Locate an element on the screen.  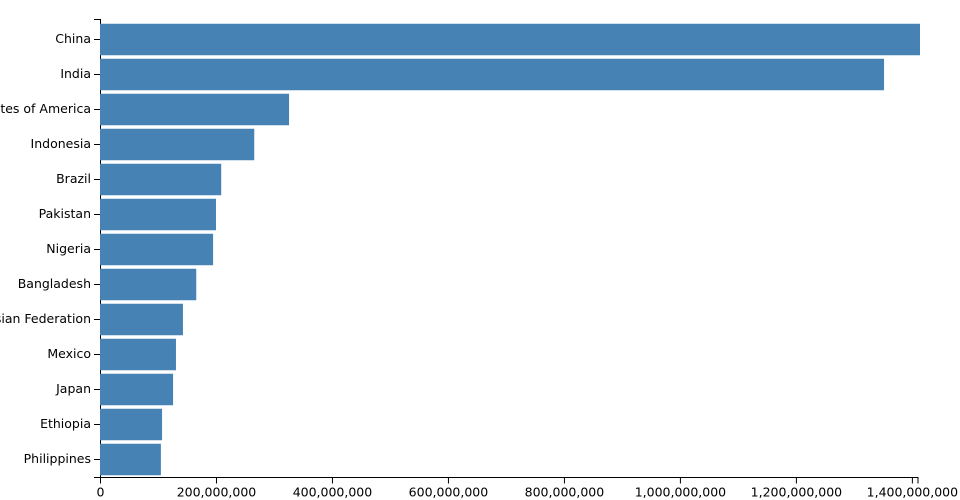
y-tick-label: Japan is located at coordinates (73, 388).